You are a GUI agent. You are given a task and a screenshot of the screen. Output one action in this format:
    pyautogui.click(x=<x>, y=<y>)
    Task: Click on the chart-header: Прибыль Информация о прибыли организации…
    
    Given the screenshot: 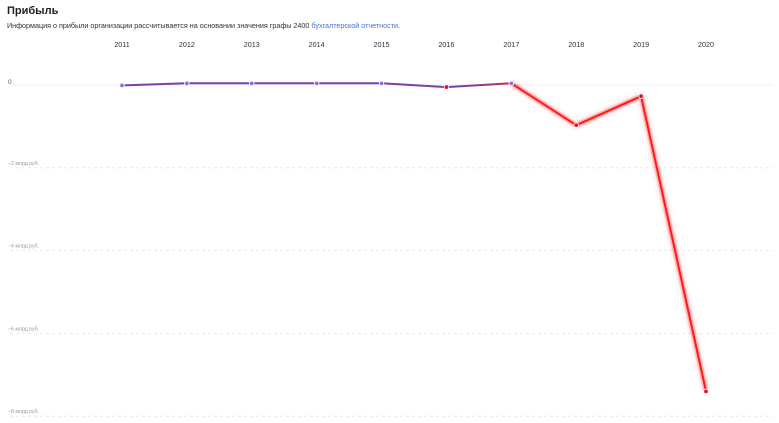 What is the action you would take?
    pyautogui.click(x=393, y=17)
    